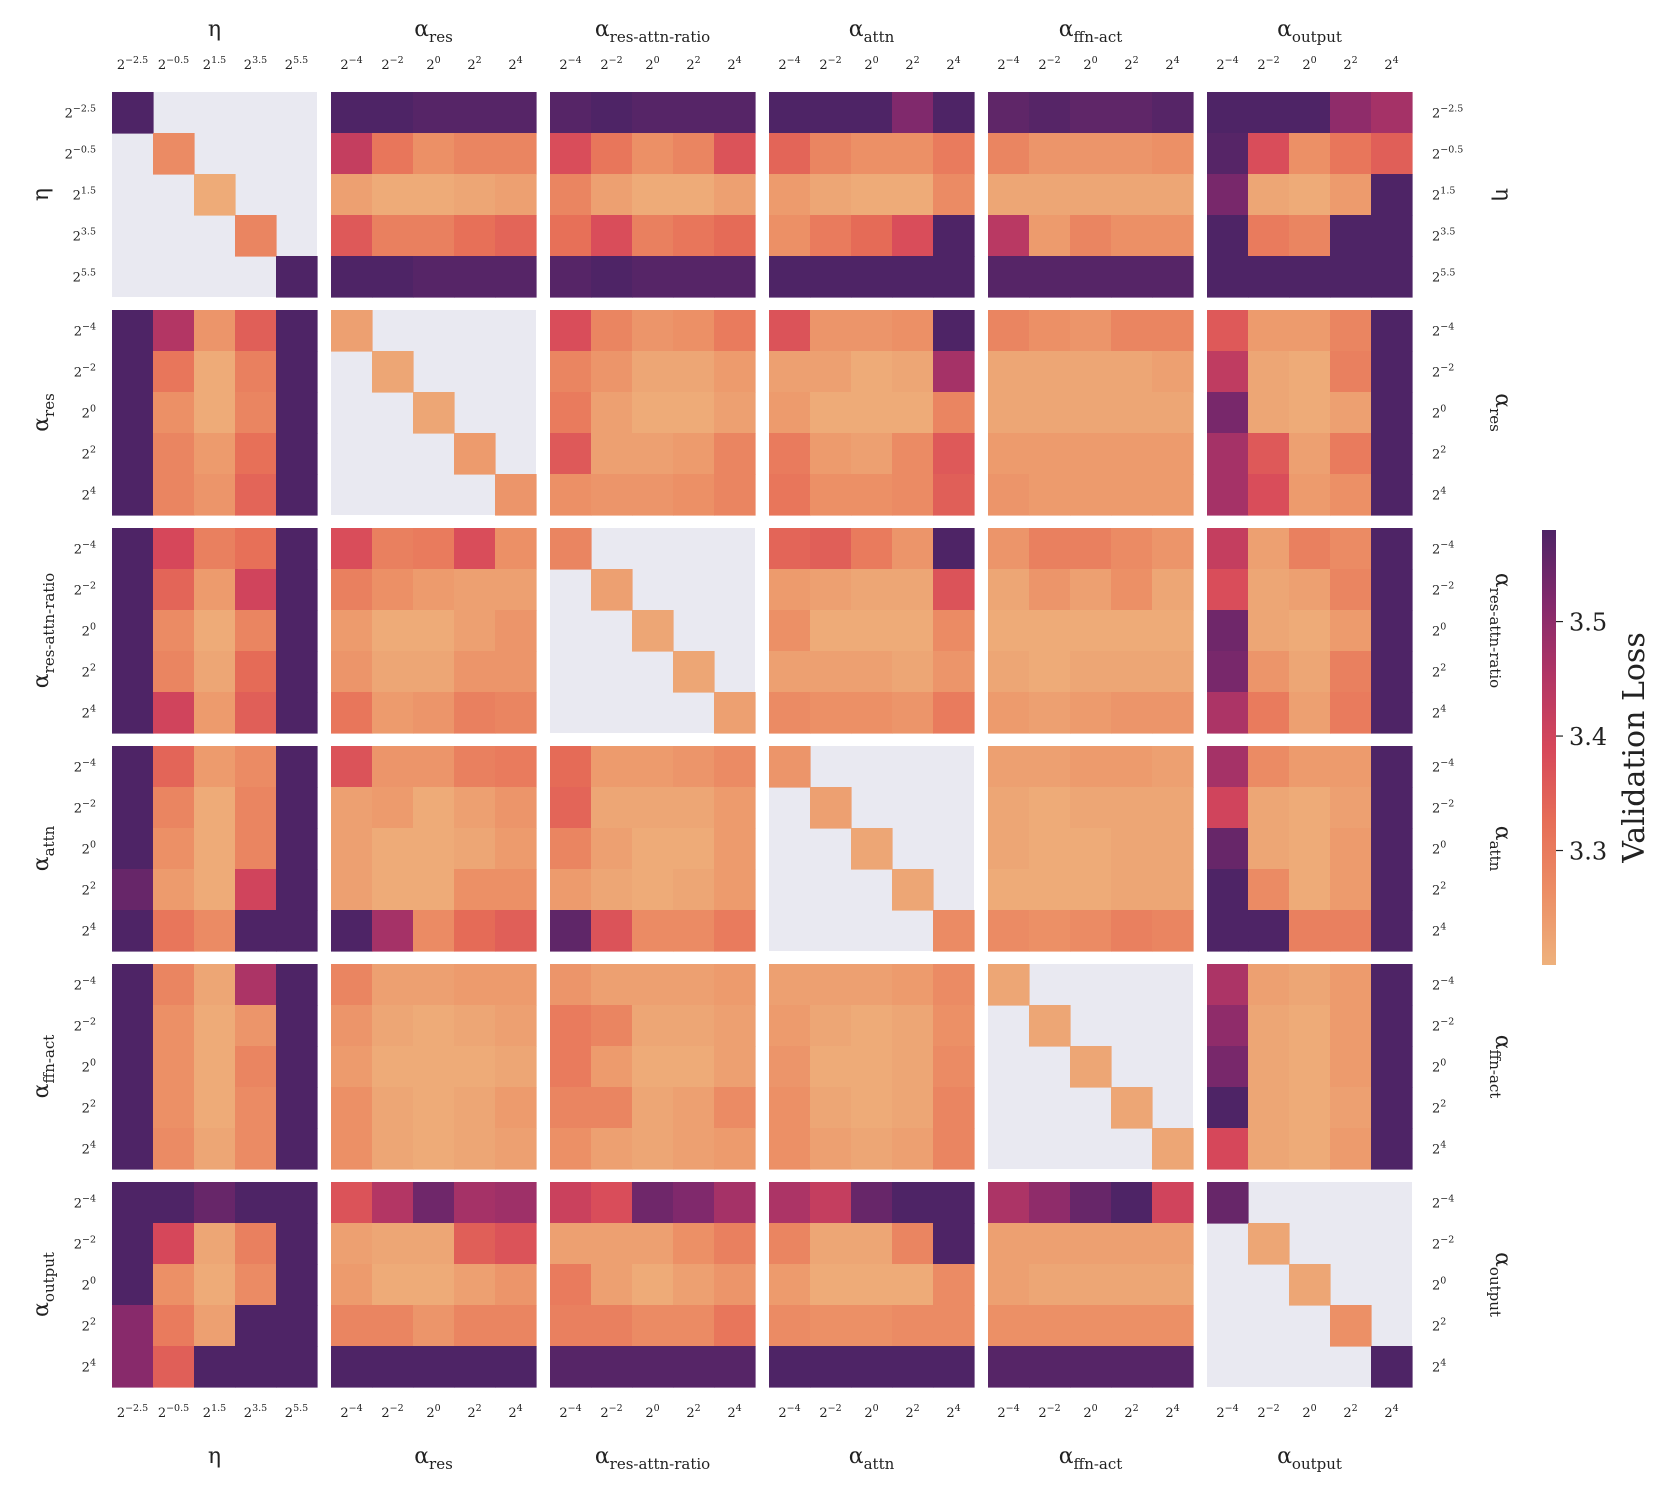 This screenshot has width=1661, height=1495. I want to click on heatmap-panel-eta-vs-eta, so click(215, 195).